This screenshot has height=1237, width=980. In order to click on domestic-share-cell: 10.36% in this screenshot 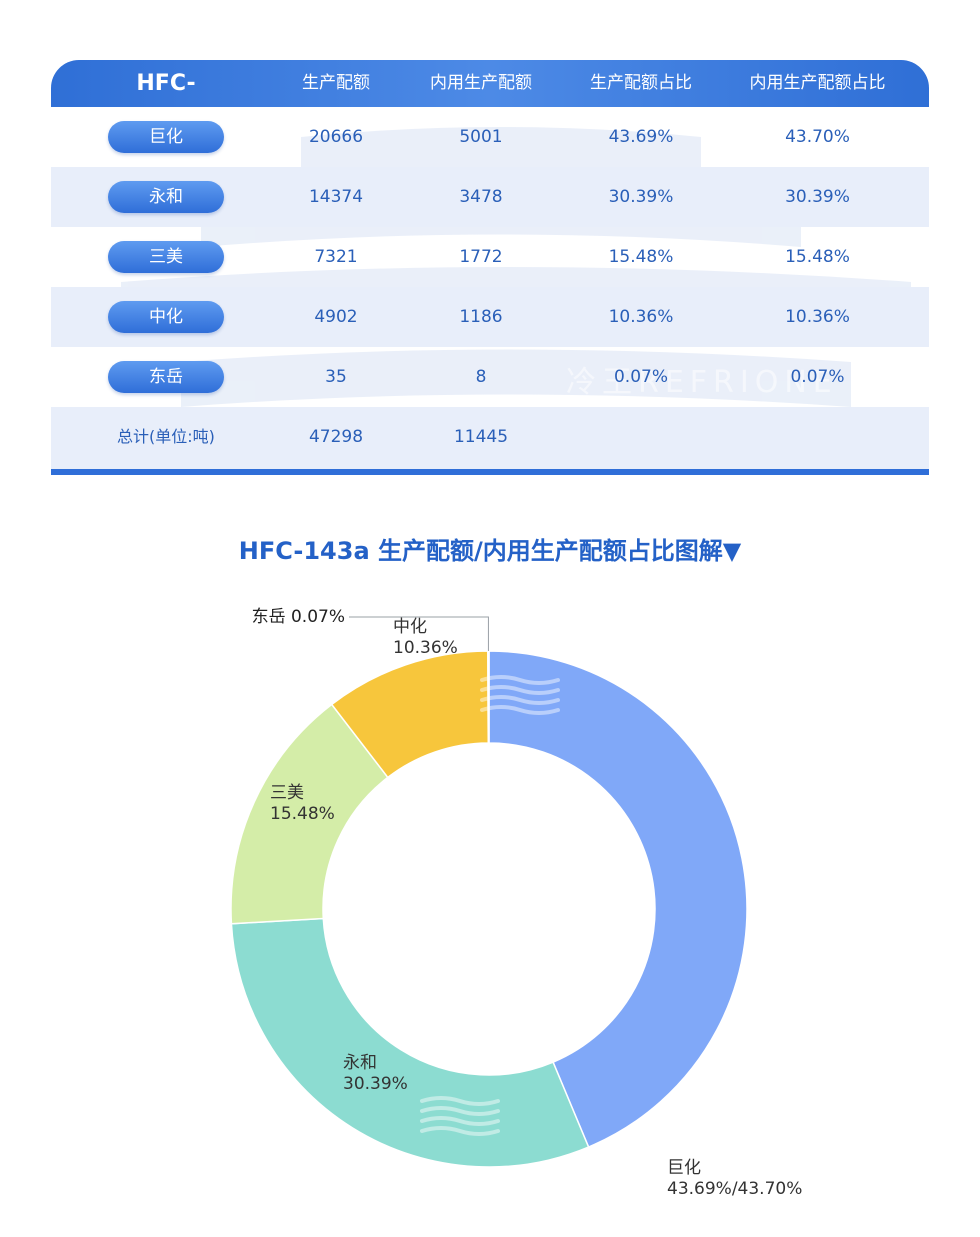, I will do `click(817, 317)`.